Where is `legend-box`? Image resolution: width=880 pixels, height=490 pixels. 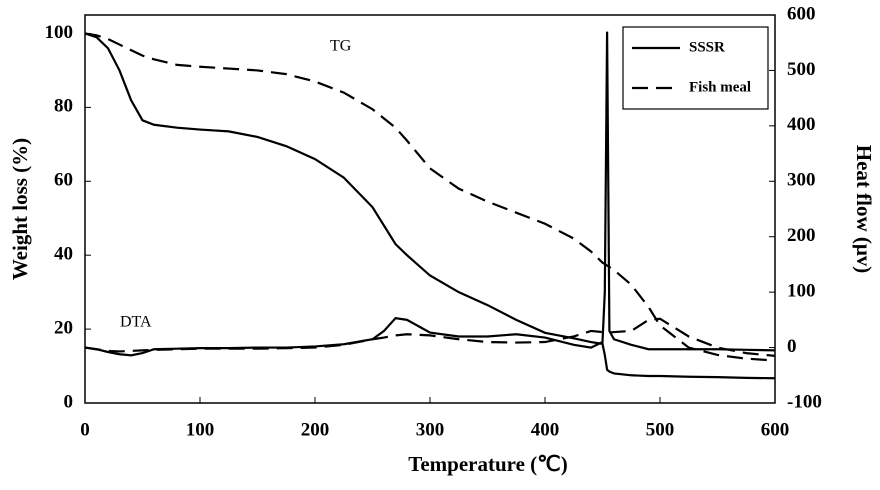 legend-box is located at coordinates (695, 68).